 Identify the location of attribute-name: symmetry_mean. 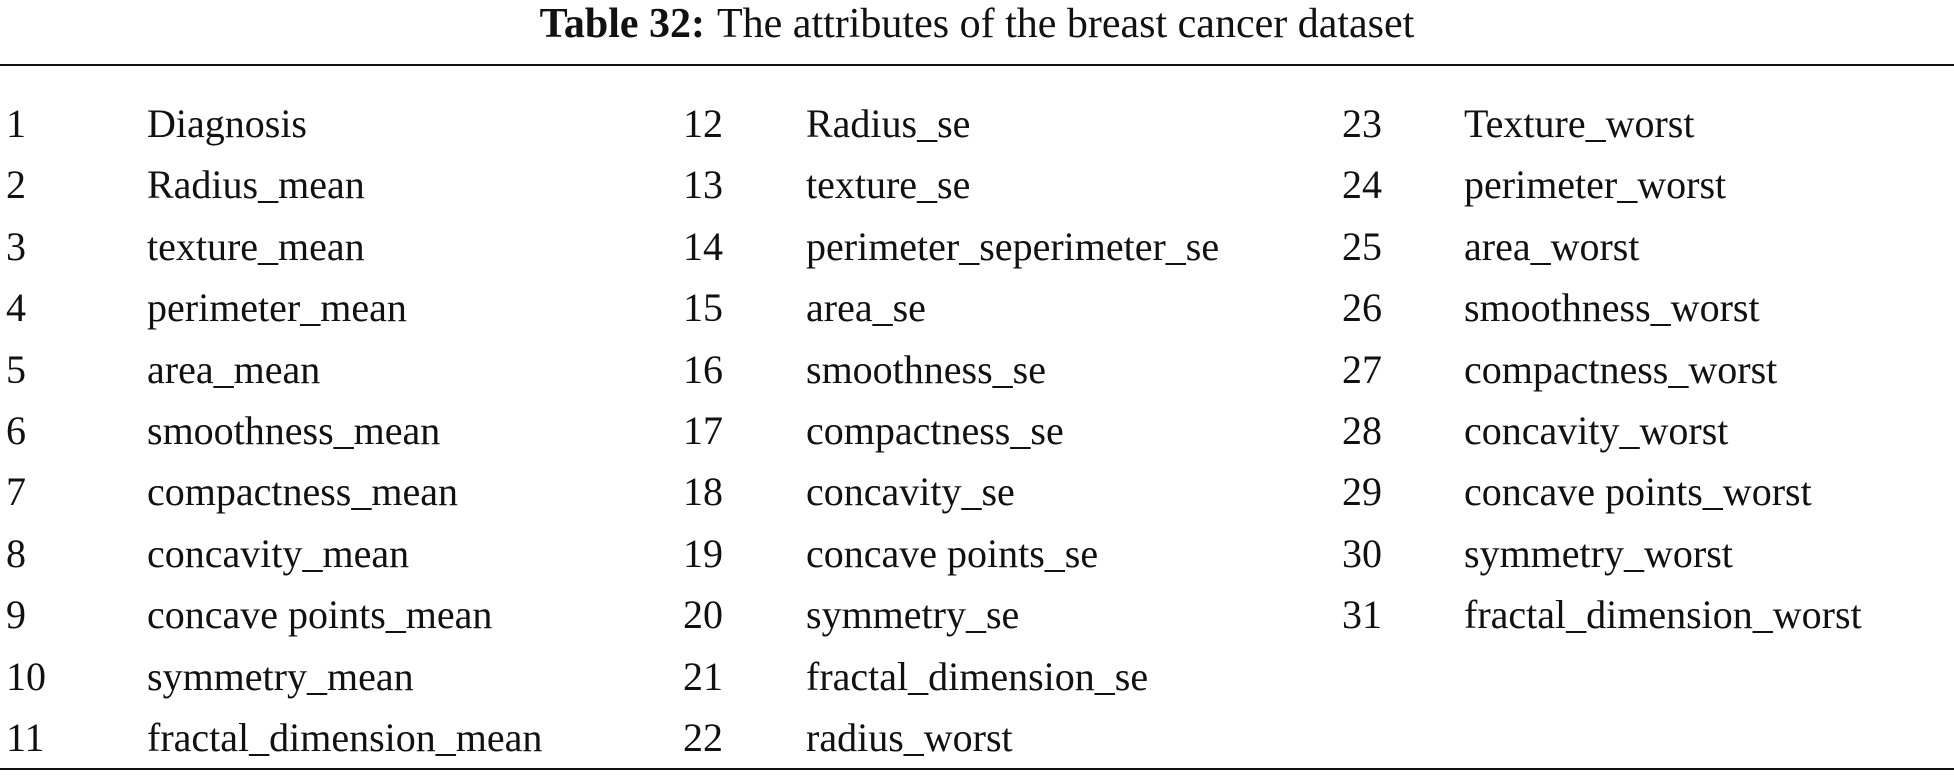
(280, 676).